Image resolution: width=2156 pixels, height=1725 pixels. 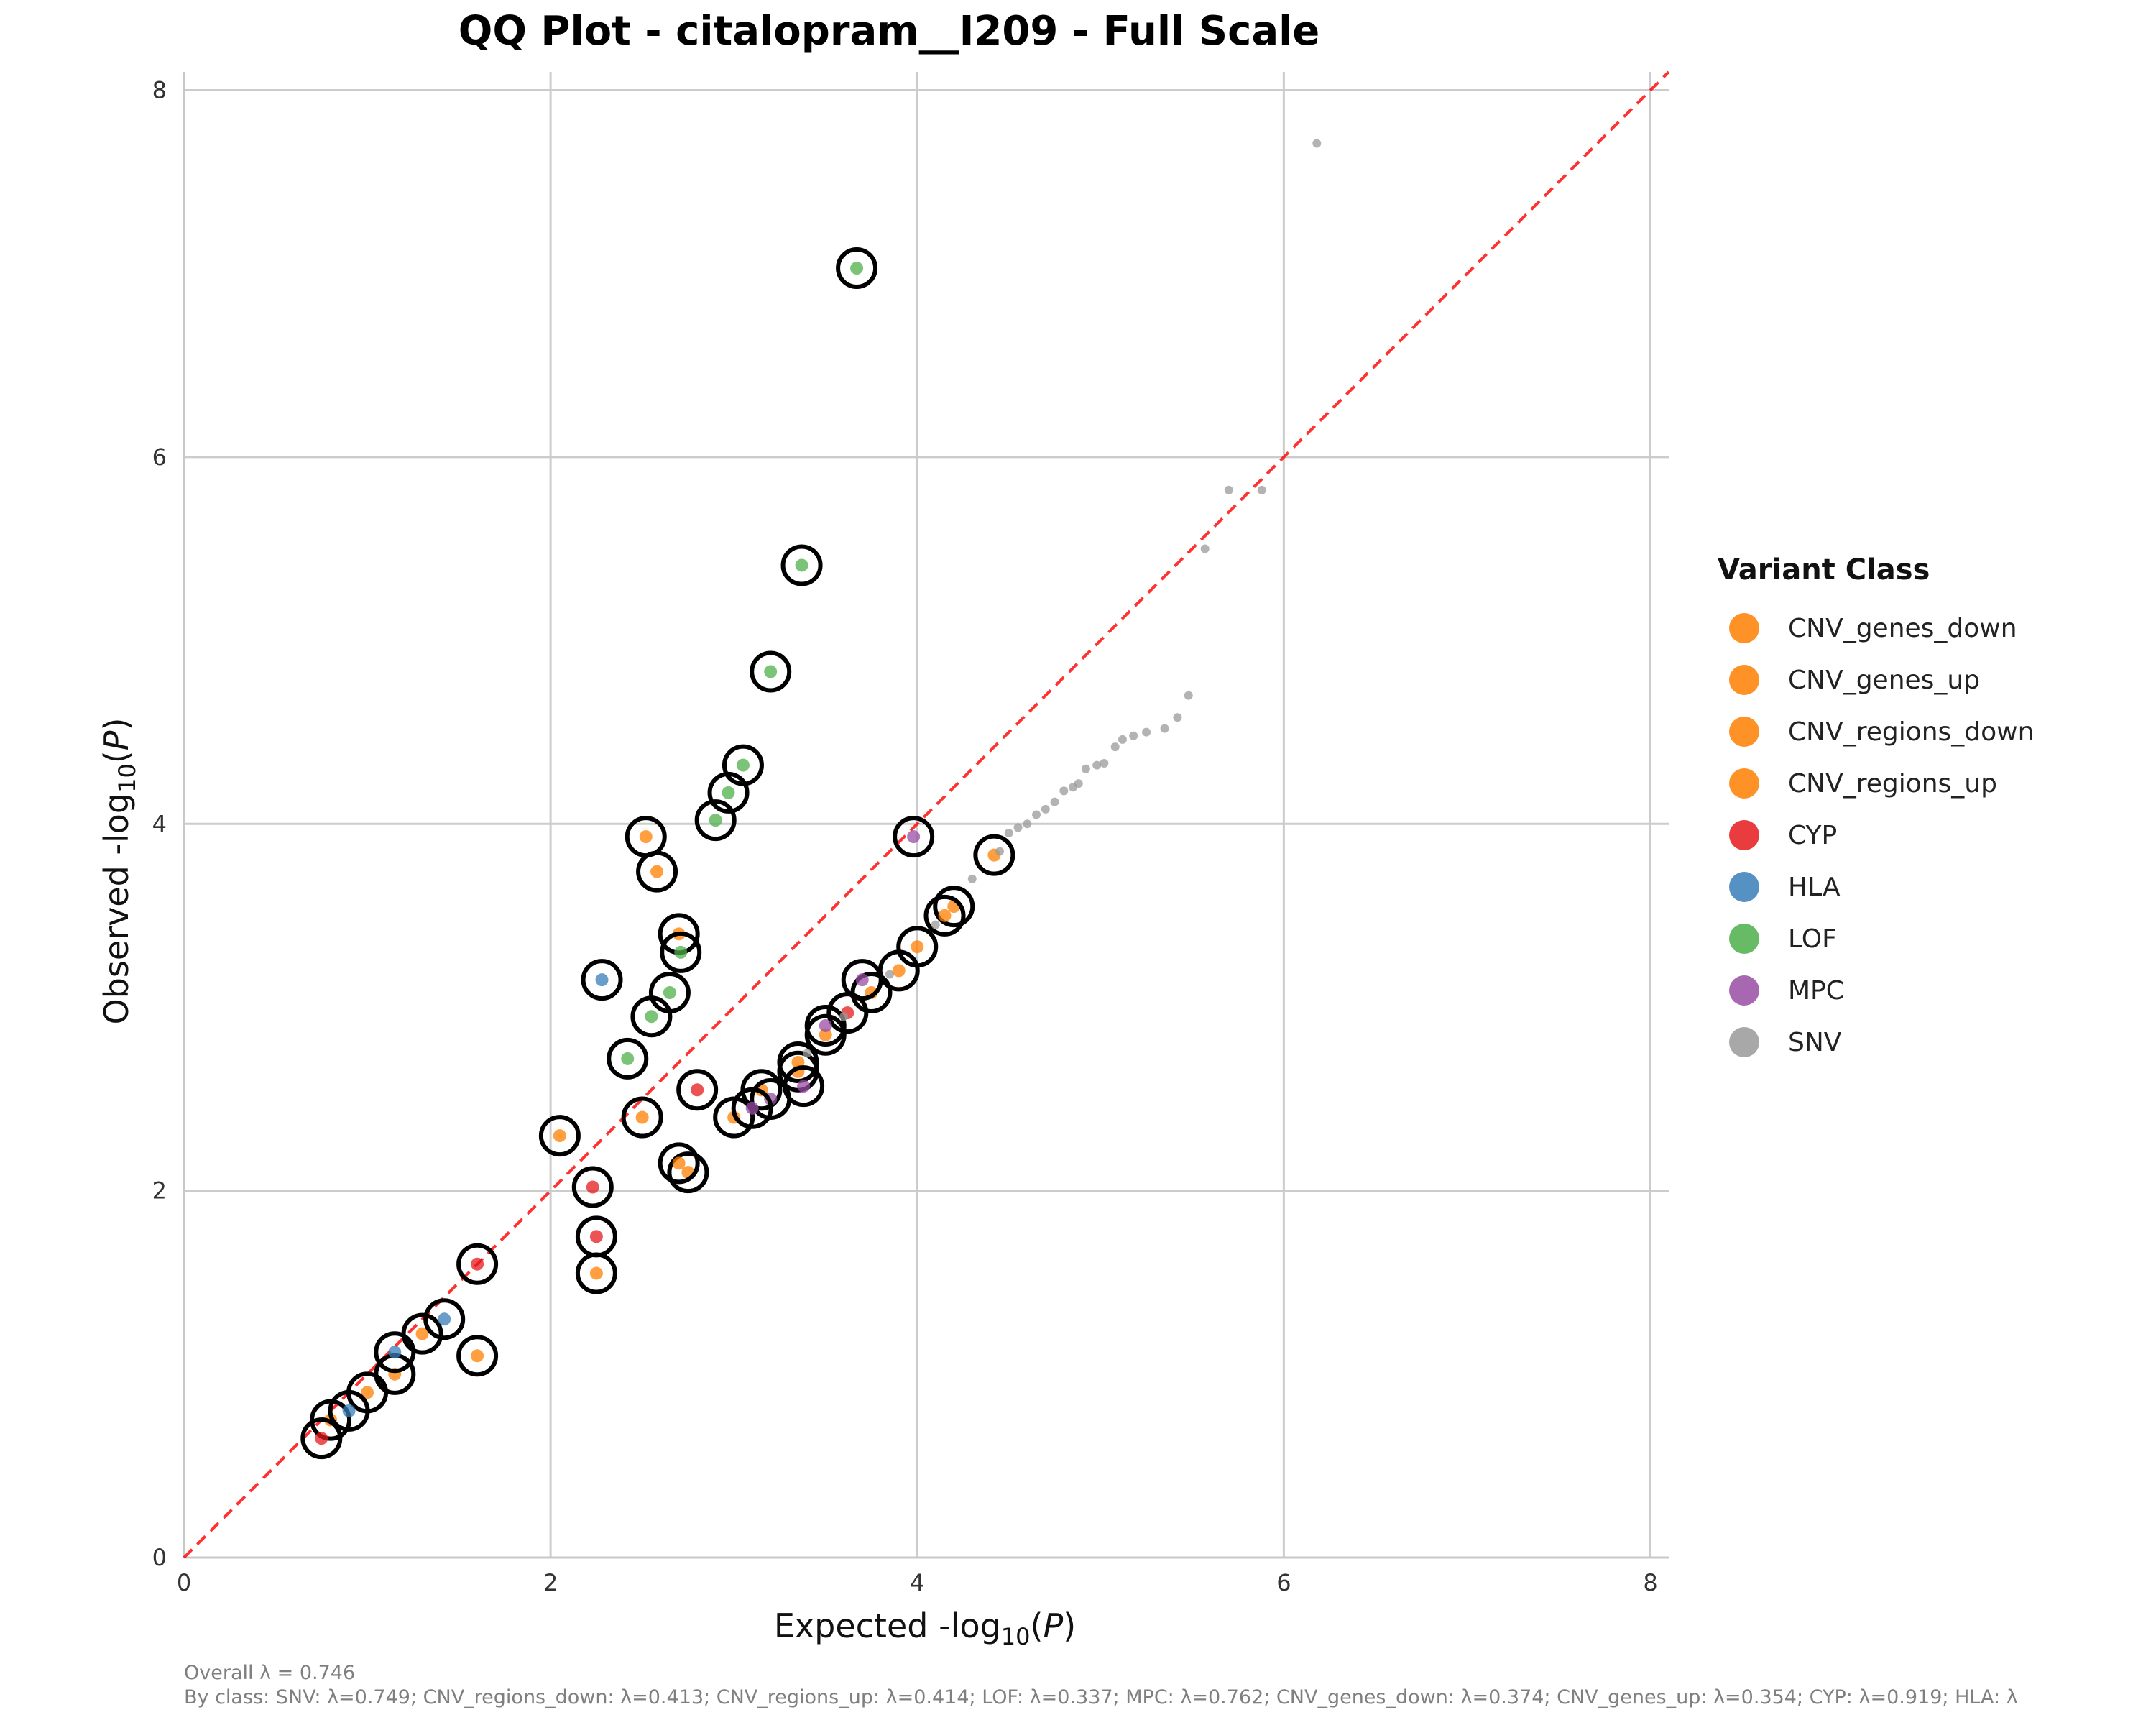 What do you see at coordinates (1876, 732) in the screenshot?
I see `legend-item: CNV_regions_down` at bounding box center [1876, 732].